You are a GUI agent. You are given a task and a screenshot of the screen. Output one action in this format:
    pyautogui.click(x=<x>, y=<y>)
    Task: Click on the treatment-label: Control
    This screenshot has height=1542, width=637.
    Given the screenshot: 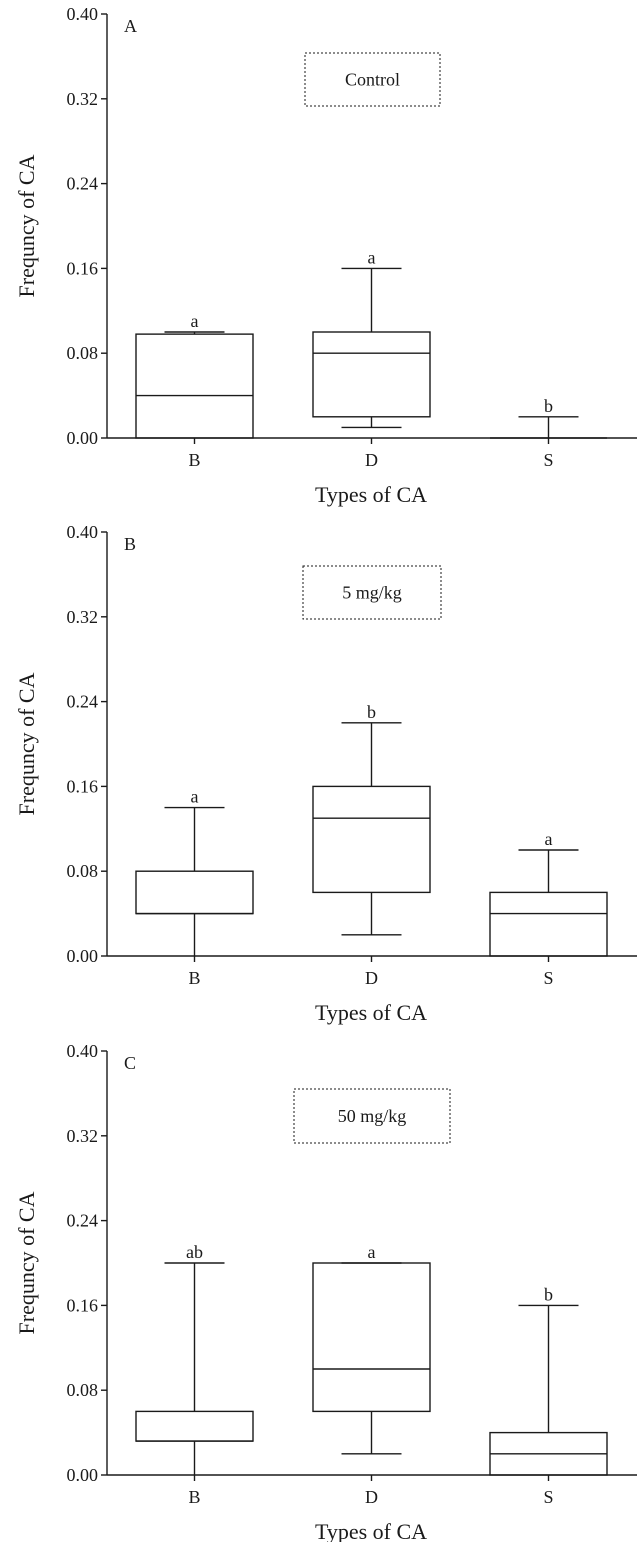 What is the action you would take?
    pyautogui.click(x=372, y=80)
    